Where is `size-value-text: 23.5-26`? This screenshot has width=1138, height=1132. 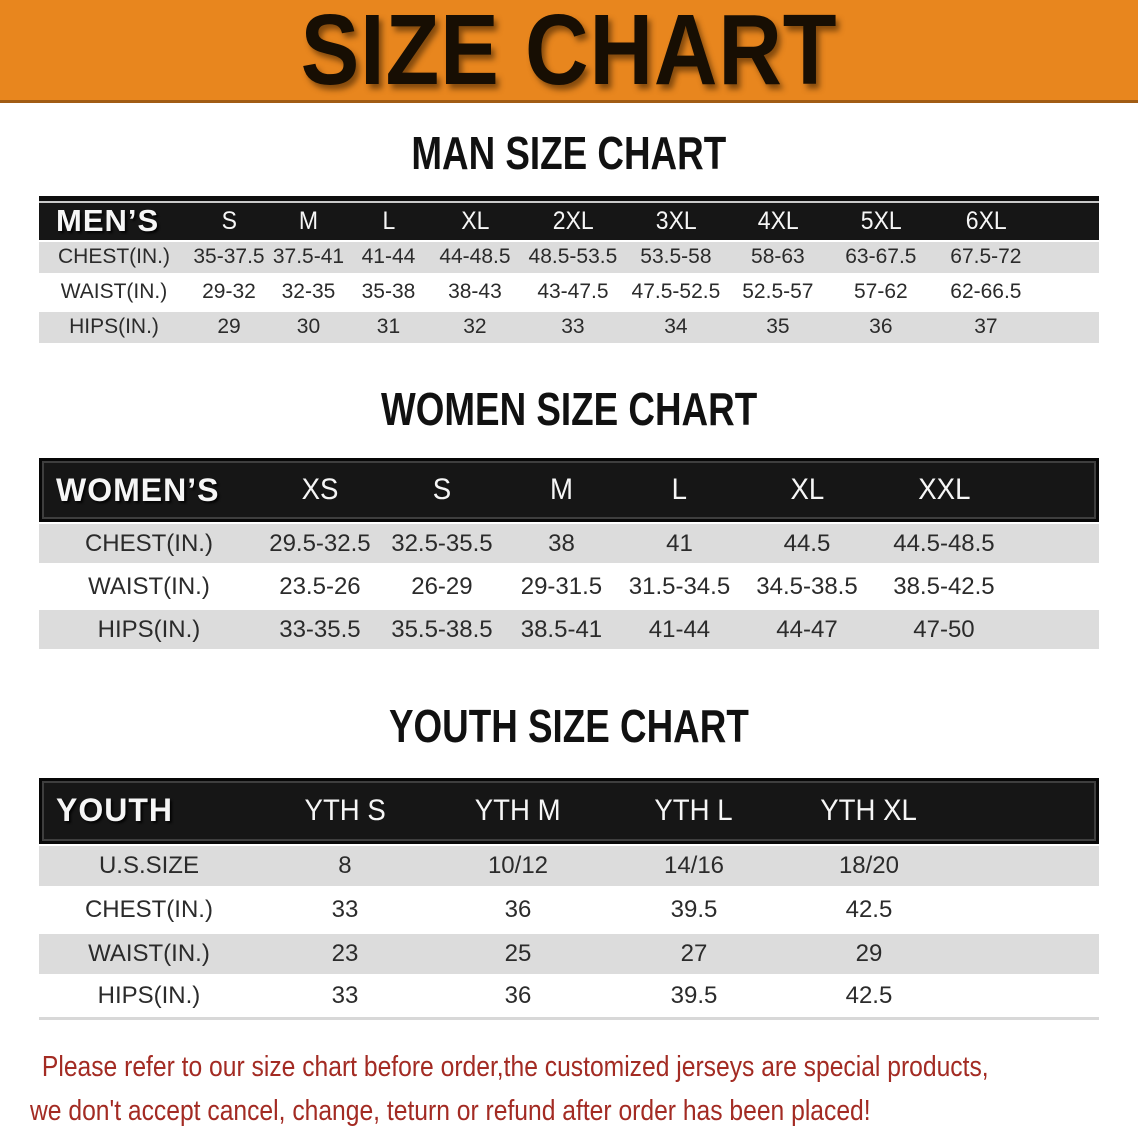
size-value-text: 23.5-26 is located at coordinates (320, 586).